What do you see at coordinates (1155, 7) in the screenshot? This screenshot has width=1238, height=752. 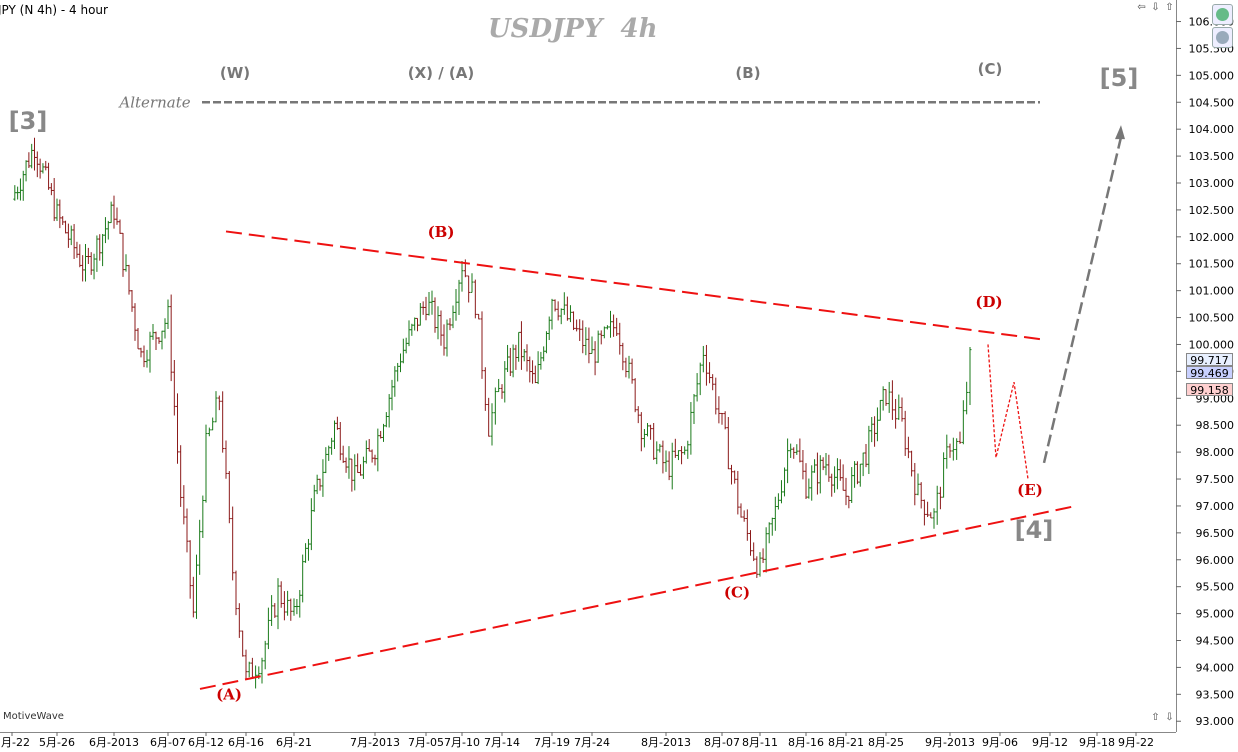 I see `scroll-down-icon: ⇩` at bounding box center [1155, 7].